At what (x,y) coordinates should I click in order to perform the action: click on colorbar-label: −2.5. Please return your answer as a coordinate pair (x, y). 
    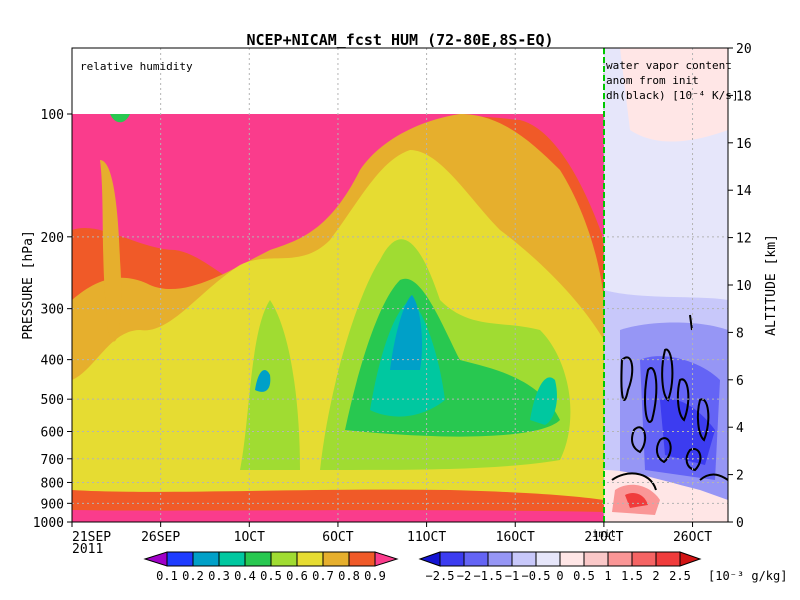
    Looking at the image, I should click on (440, 576).